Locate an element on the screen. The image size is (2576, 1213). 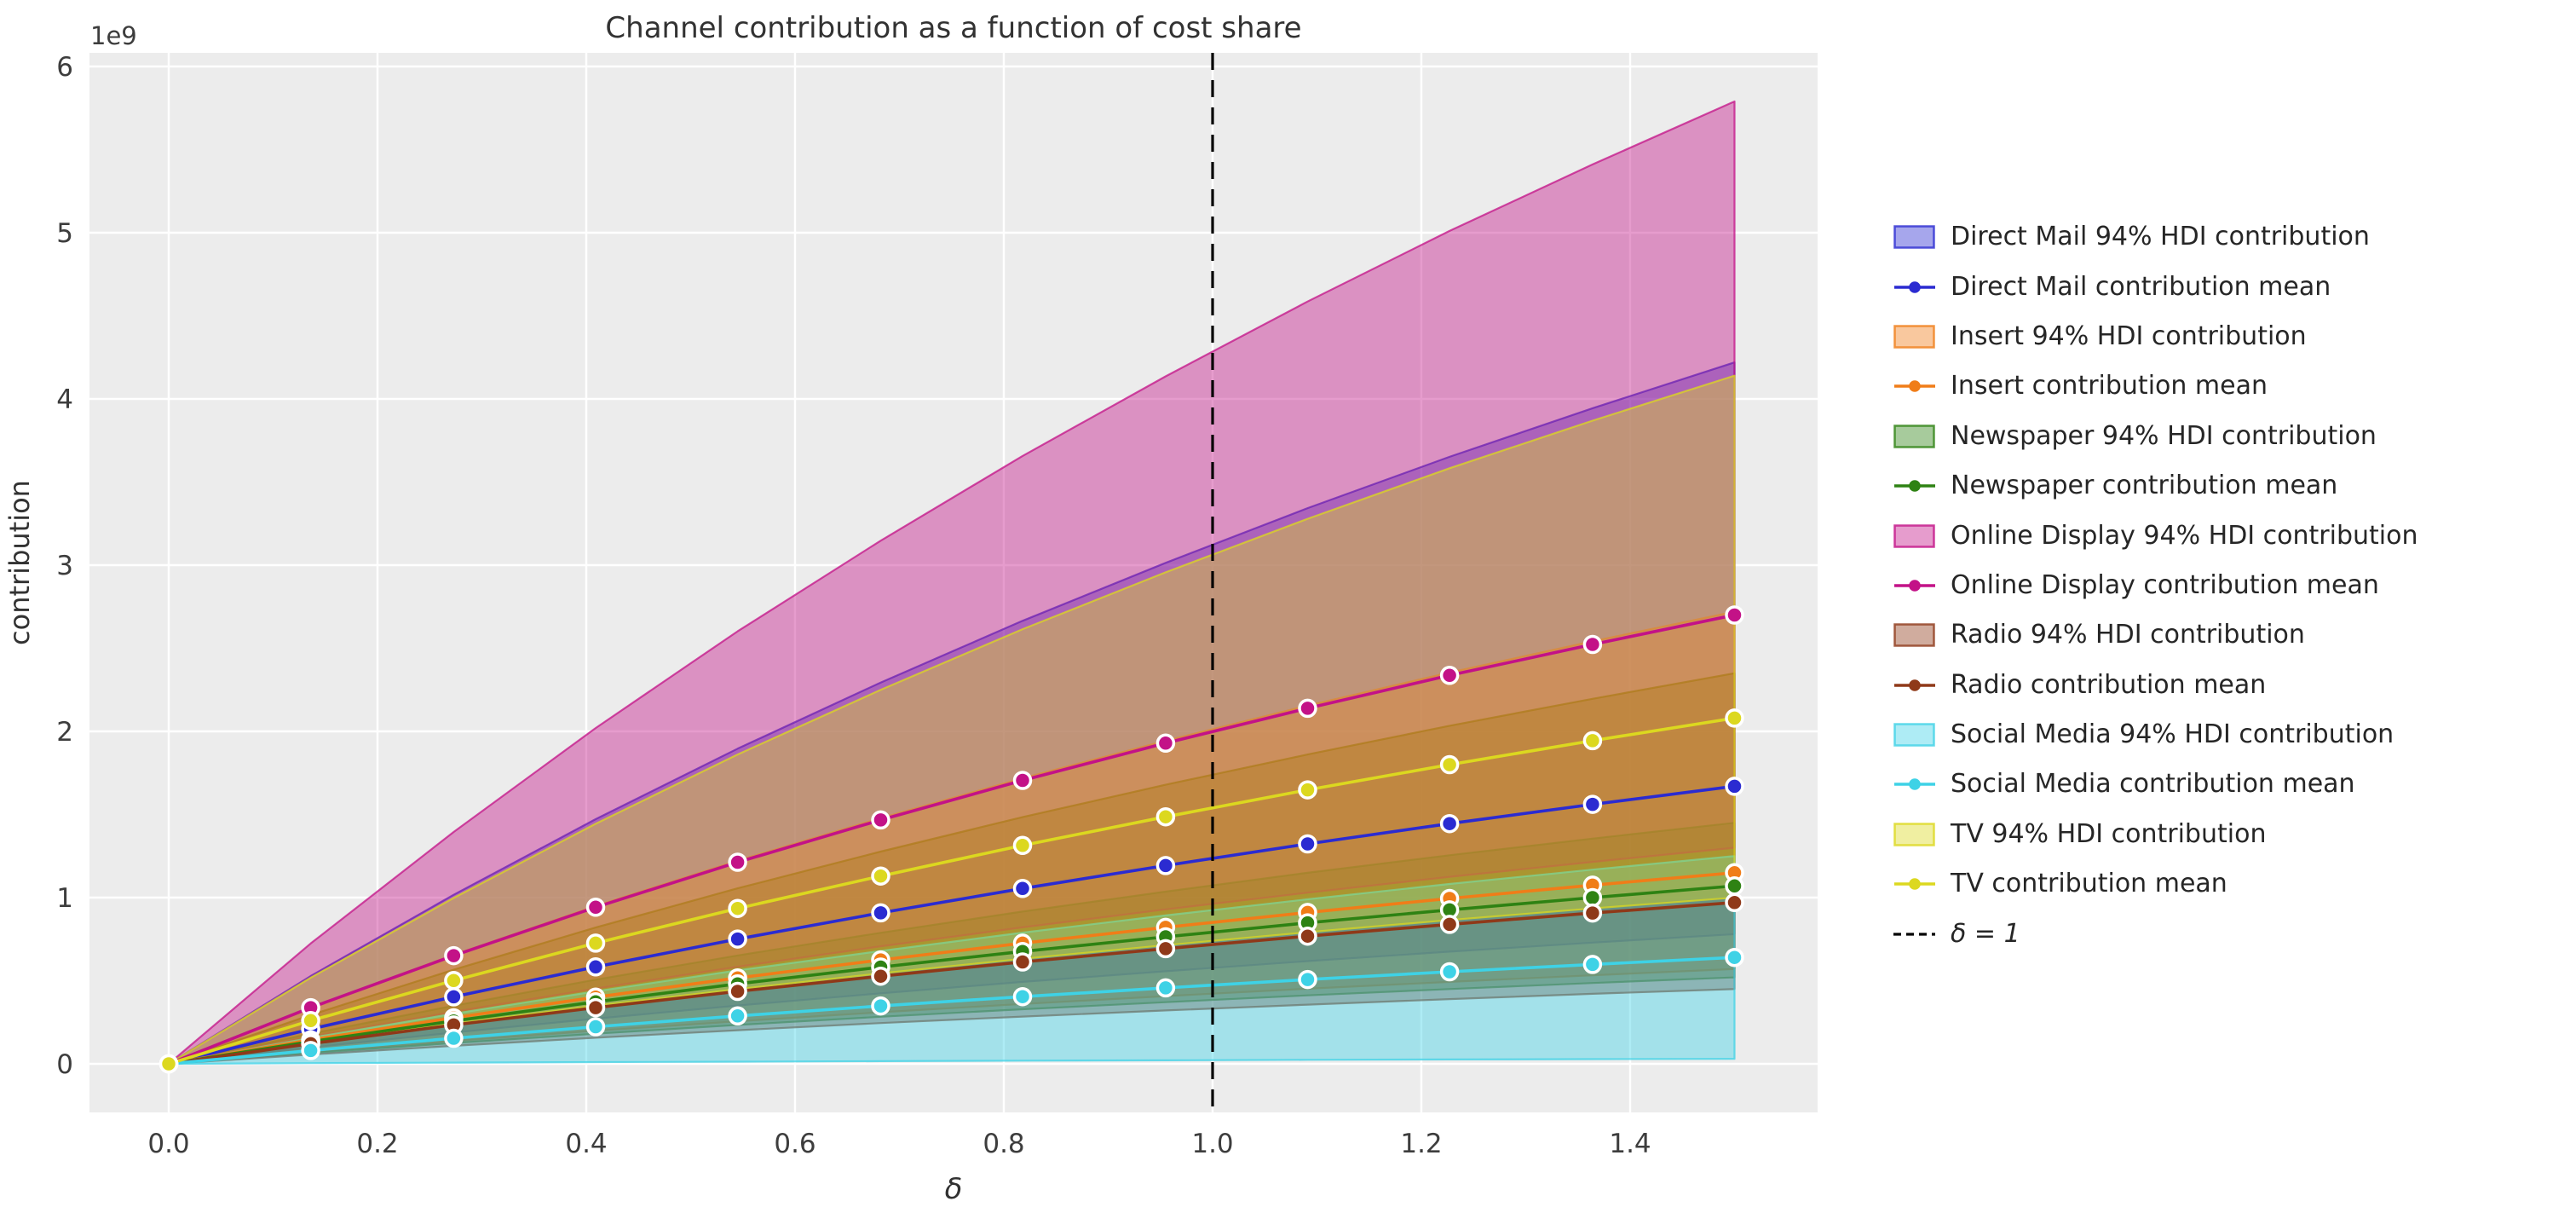
y-tick-4: 4 is located at coordinates (64, 399).